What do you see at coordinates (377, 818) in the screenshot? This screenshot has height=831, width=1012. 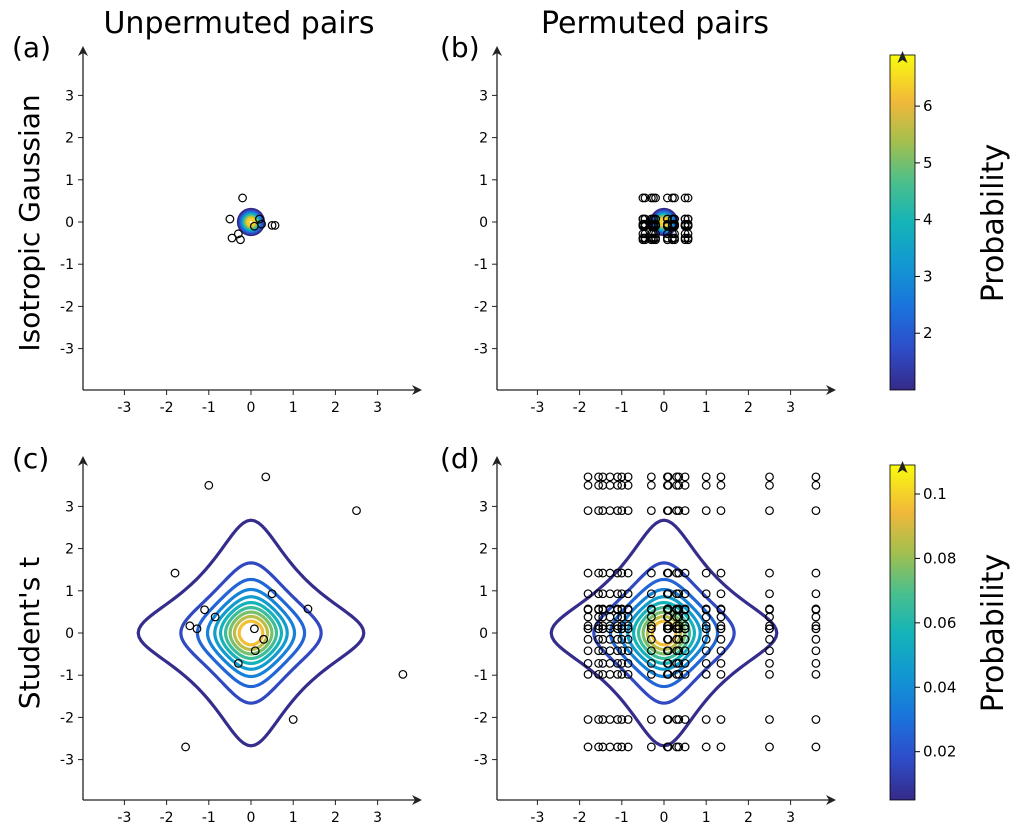 I see `x-tick-label: 3` at bounding box center [377, 818].